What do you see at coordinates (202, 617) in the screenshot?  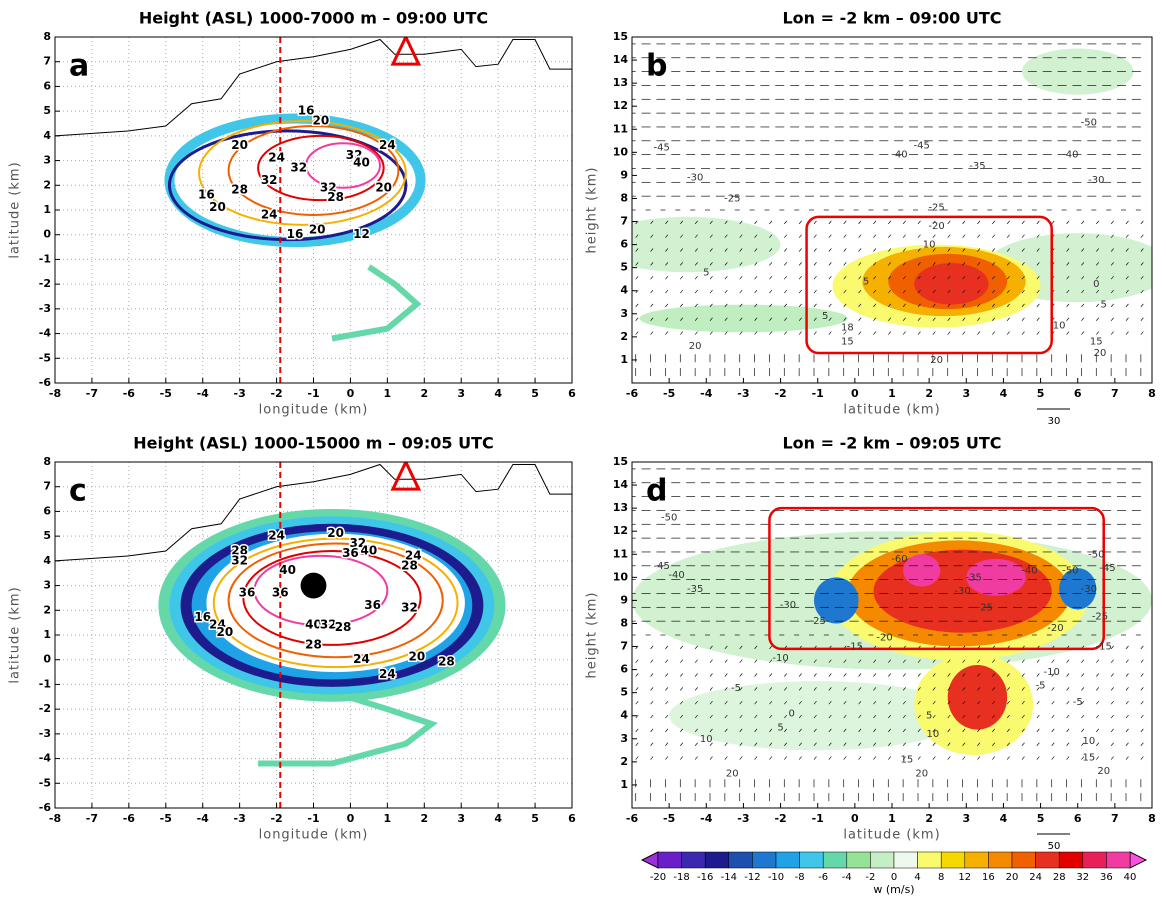 I see `contour-label: 16` at bounding box center [202, 617].